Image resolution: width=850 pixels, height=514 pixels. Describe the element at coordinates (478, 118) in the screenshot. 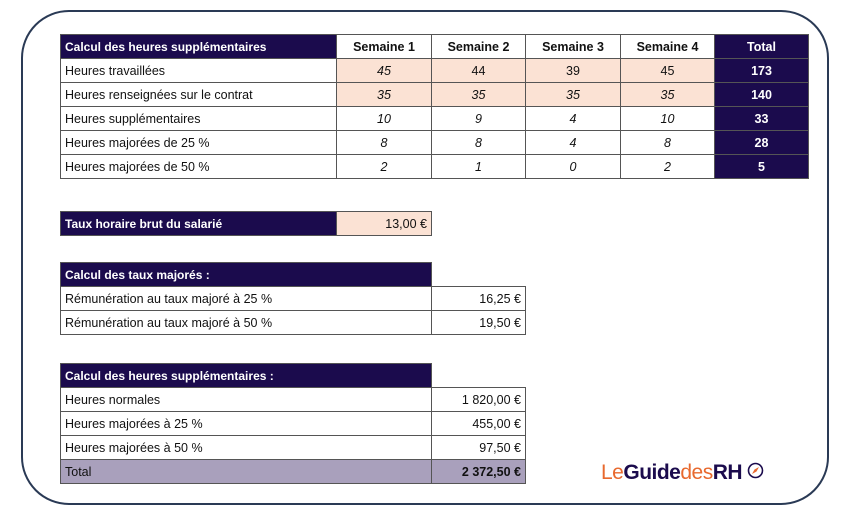

I see `table-cell: 9` at that location.